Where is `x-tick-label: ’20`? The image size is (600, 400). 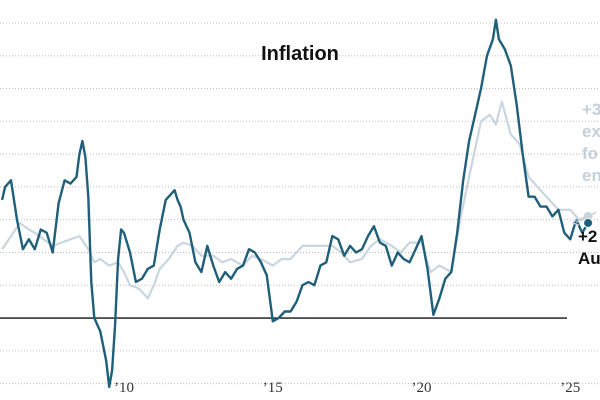 x-tick-label: ’20 is located at coordinates (422, 388).